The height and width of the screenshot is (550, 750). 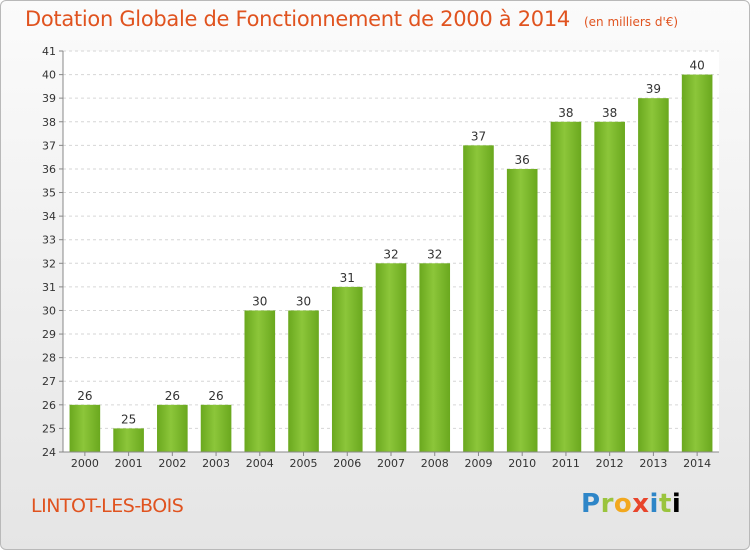 What do you see at coordinates (216, 463) in the screenshot?
I see `x-tick-label: 2003` at bounding box center [216, 463].